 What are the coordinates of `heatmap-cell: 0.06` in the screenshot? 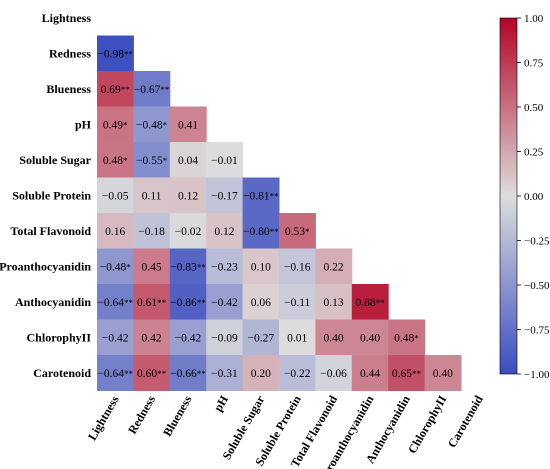 It's located at (261, 302).